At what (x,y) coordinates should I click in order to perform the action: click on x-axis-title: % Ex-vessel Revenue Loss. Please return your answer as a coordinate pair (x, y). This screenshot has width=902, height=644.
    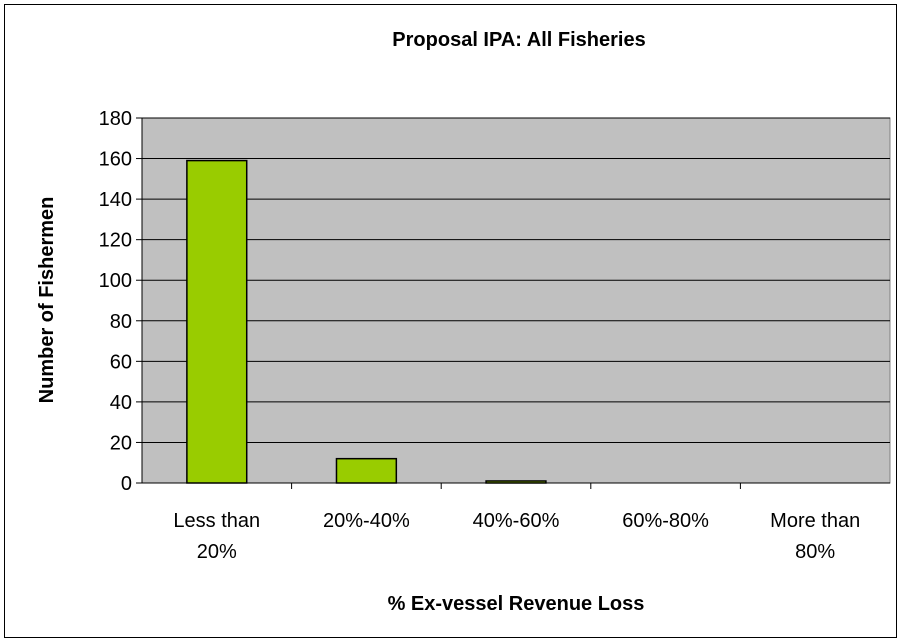
    Looking at the image, I should click on (516, 604).